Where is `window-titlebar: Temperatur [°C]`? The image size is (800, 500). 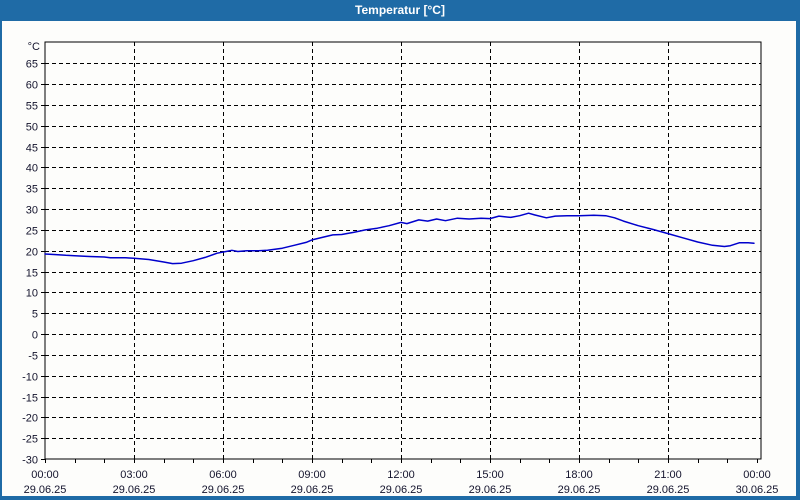
window-titlebar: Temperatur [°C] is located at coordinates (400, 10).